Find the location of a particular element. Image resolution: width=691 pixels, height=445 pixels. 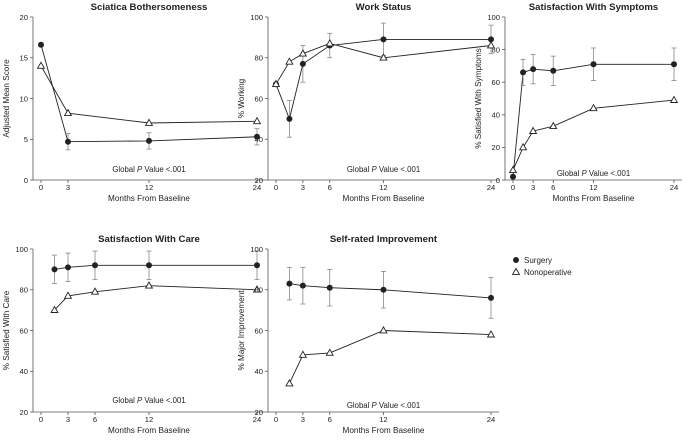

y-axis-label: % Satisfied With Care is located at coordinates (6, 330).